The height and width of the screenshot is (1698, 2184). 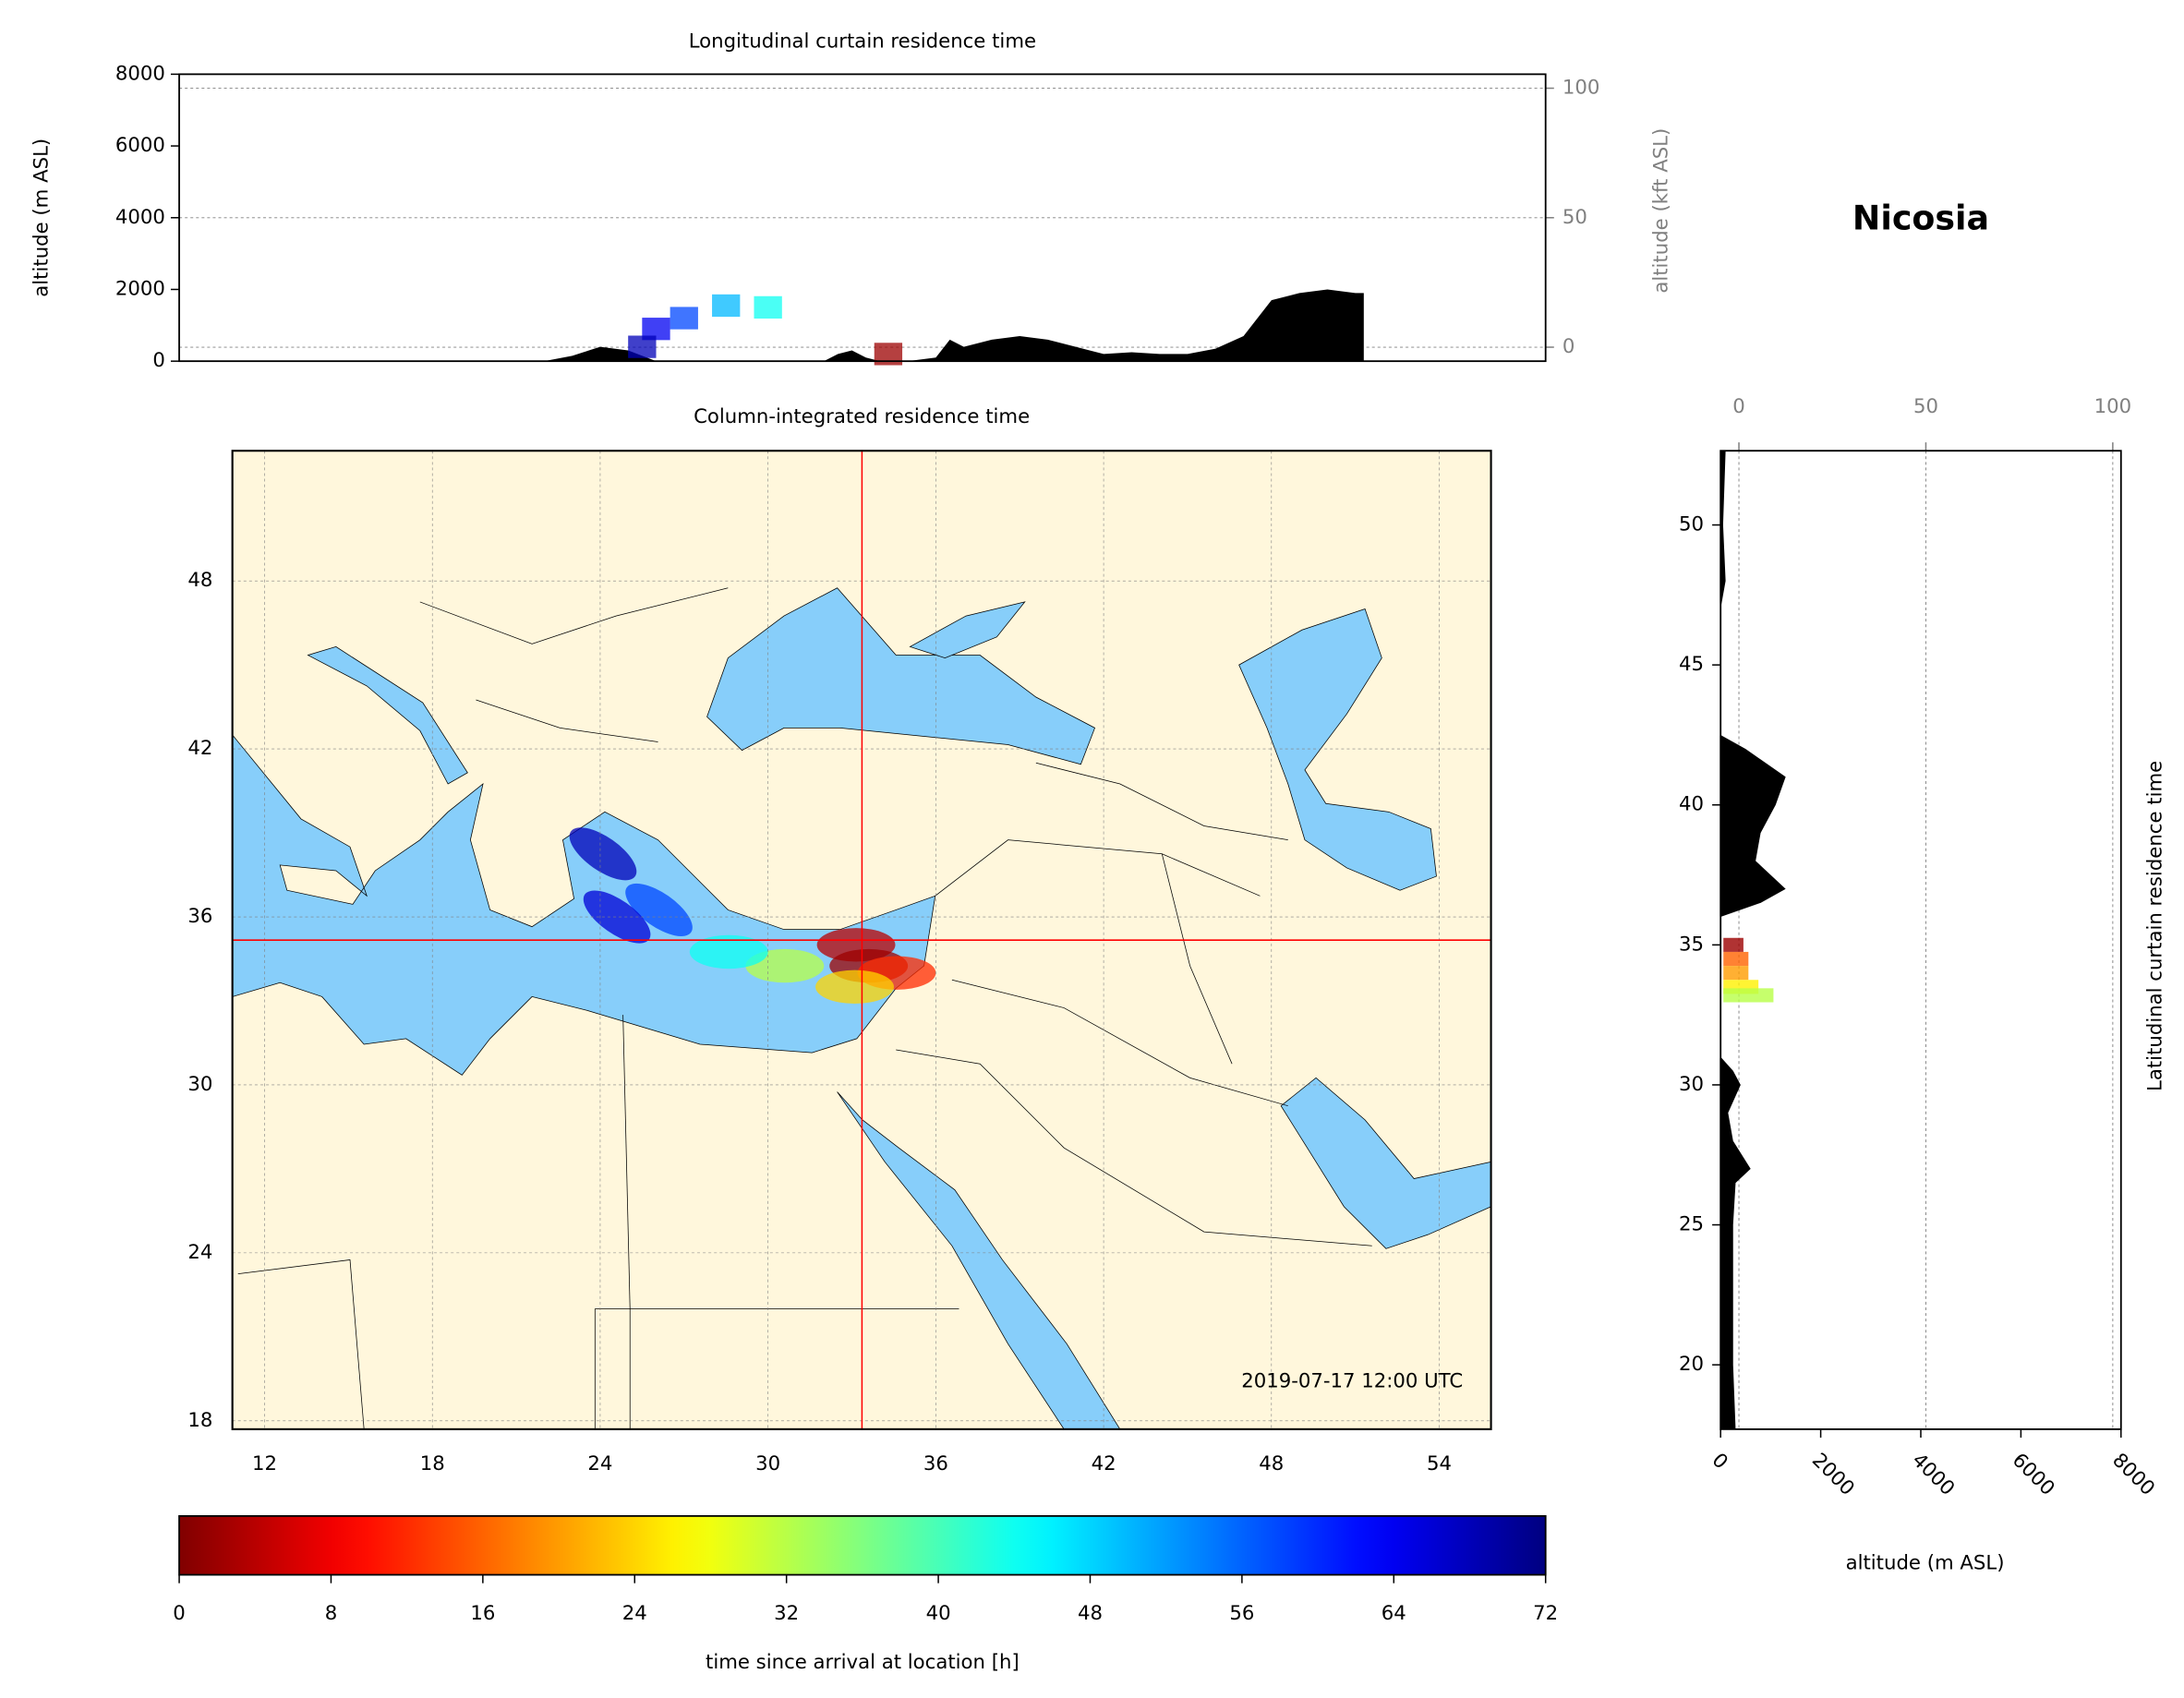 What do you see at coordinates (767, 1463) in the screenshot?
I see `x-tick-label: 30` at bounding box center [767, 1463].